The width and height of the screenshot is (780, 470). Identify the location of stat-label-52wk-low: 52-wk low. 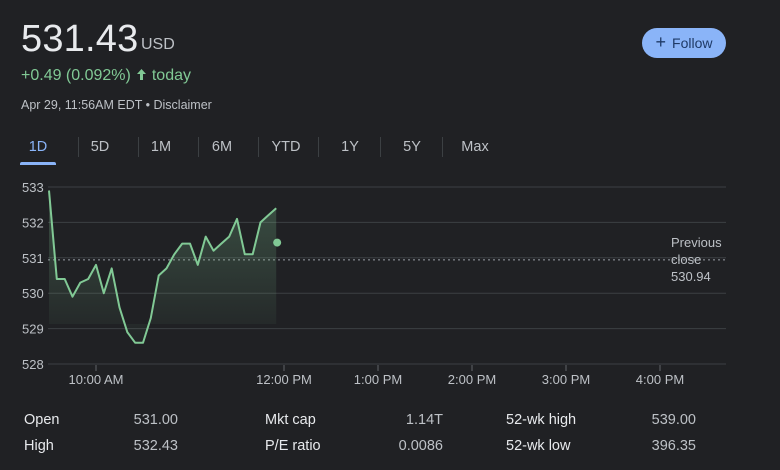
(538, 446).